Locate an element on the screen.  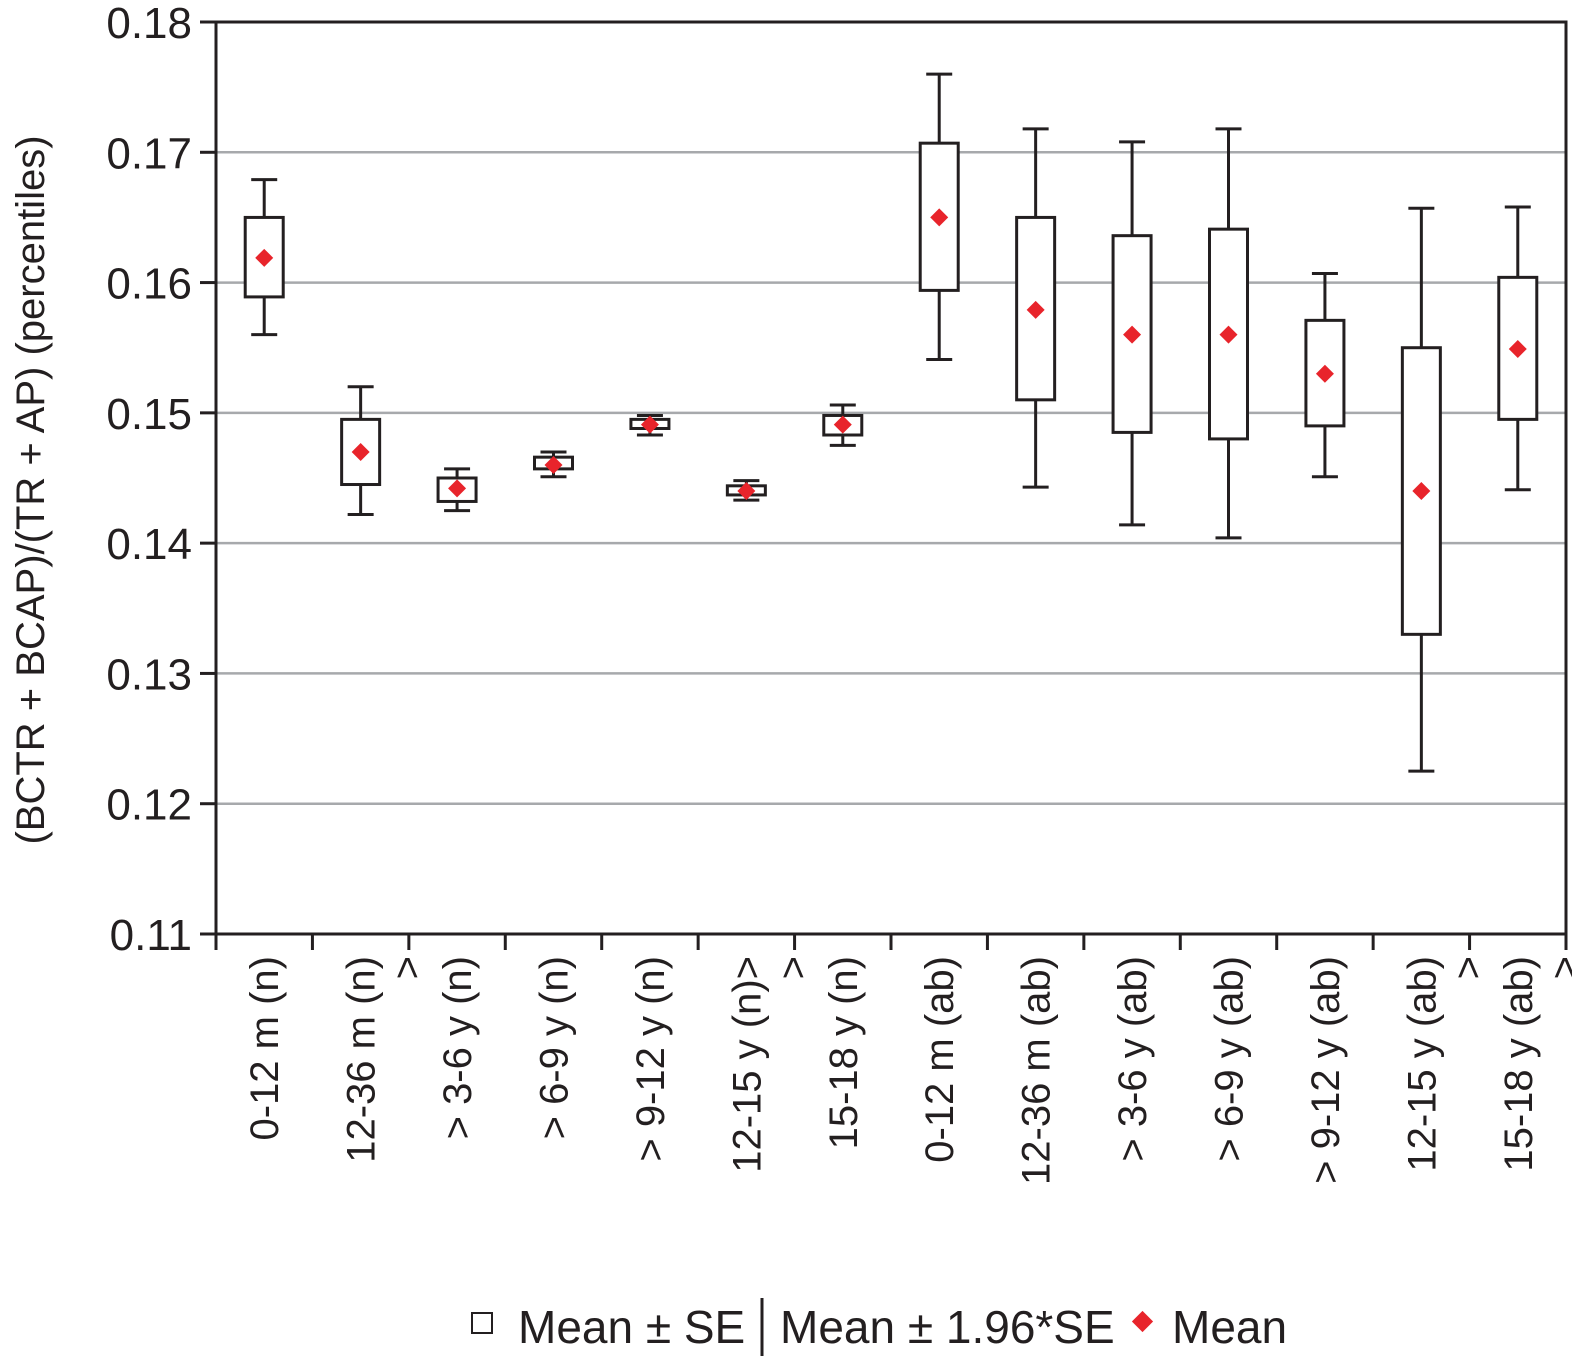
y-tick-label: 0.18 is located at coordinates (149, 24).